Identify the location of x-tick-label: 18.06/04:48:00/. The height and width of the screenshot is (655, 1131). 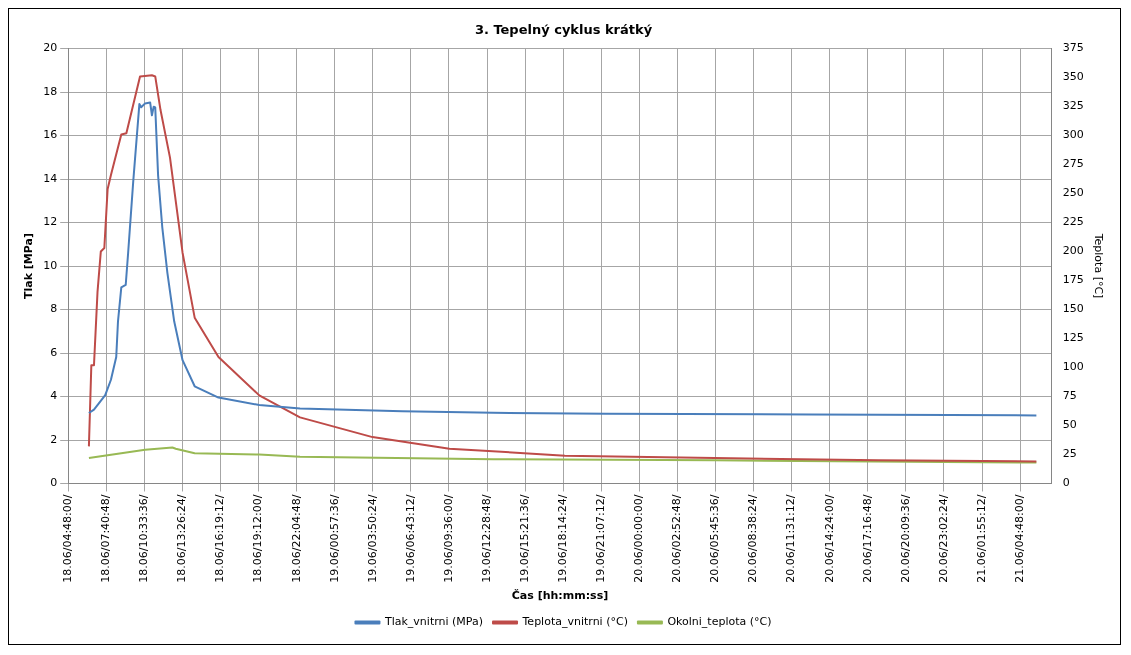
(68, 538).